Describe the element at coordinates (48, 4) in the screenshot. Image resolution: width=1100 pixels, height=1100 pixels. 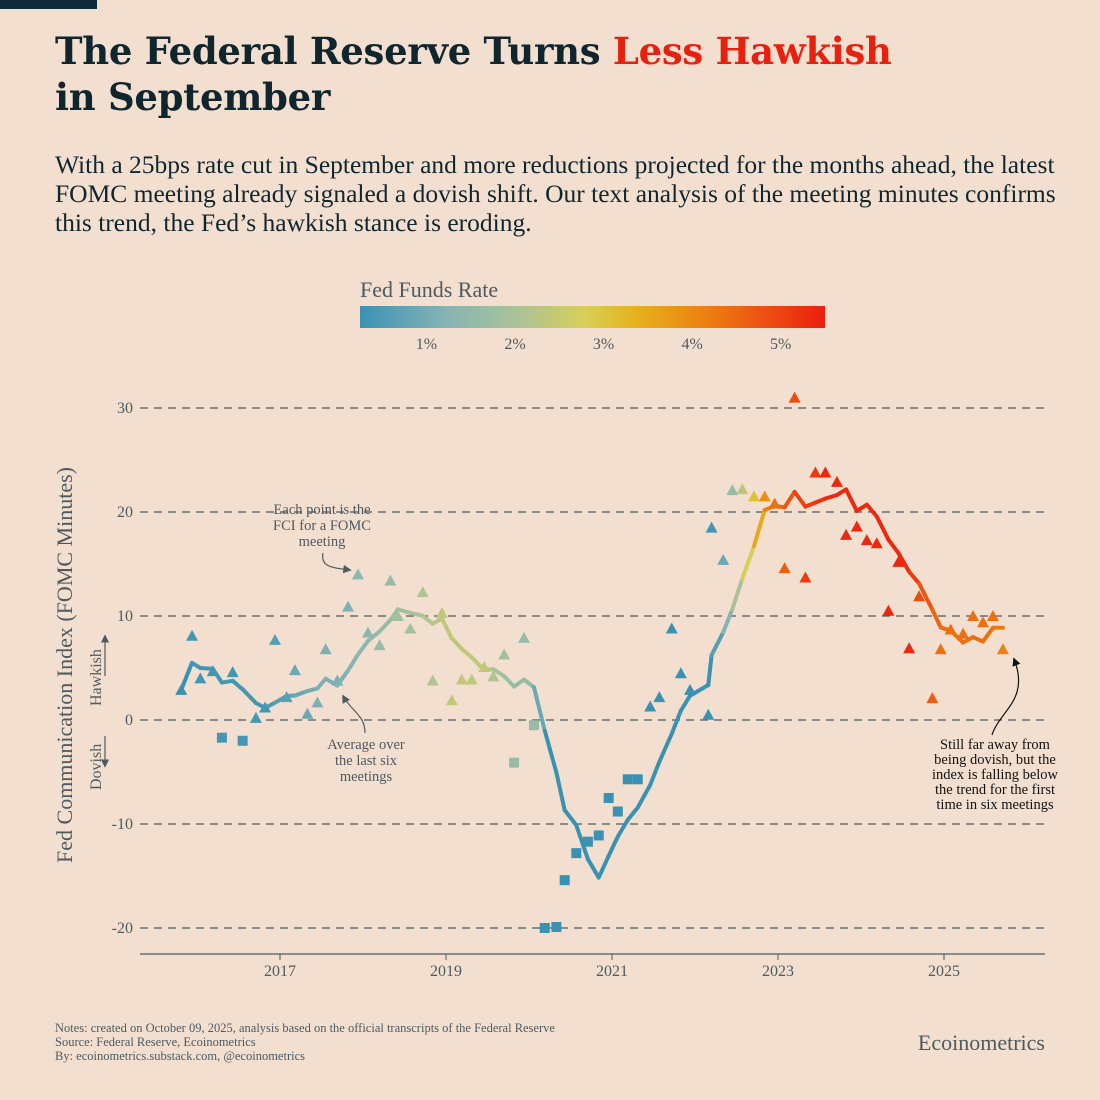
I see `top-accent-bar` at that location.